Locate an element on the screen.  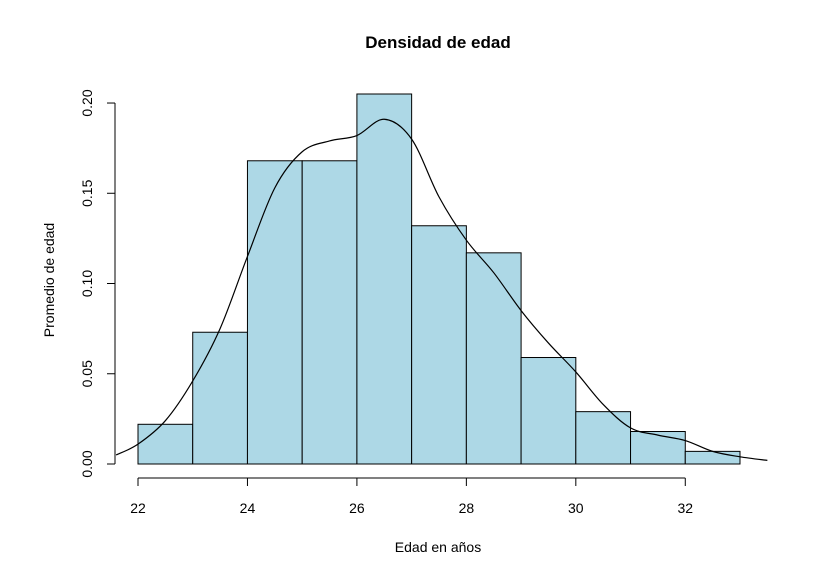
chart-title: Densidad de edad is located at coordinates (437, 42).